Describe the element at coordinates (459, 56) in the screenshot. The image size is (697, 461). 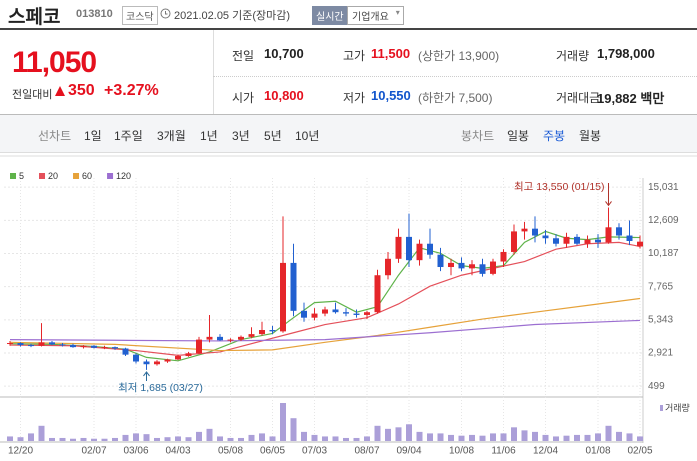
I see `stat-note: (상한가 13,900)` at that location.